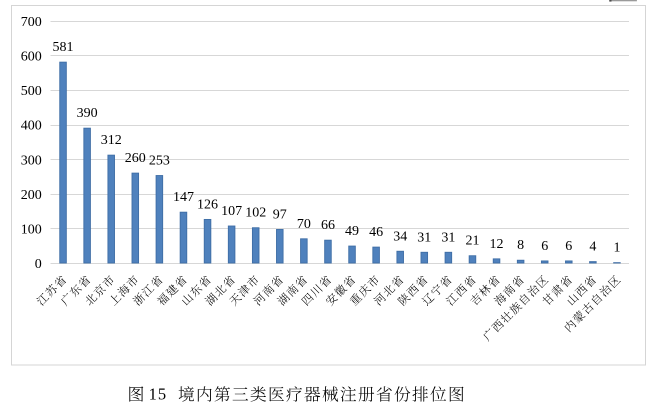 This screenshot has width=652, height=414. Describe the element at coordinates (31, 57) in the screenshot. I see `svg-text: 600` at that location.